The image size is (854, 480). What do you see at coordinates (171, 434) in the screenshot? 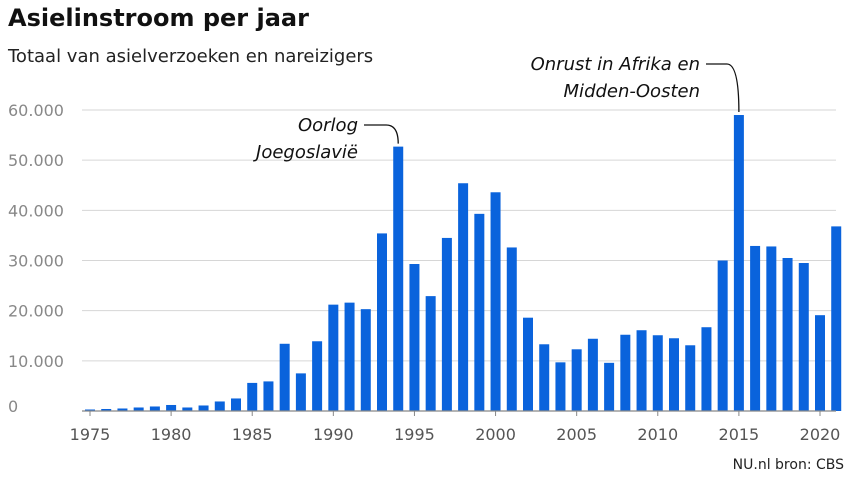
I see `x-tick-label: 1980` at bounding box center [171, 434].